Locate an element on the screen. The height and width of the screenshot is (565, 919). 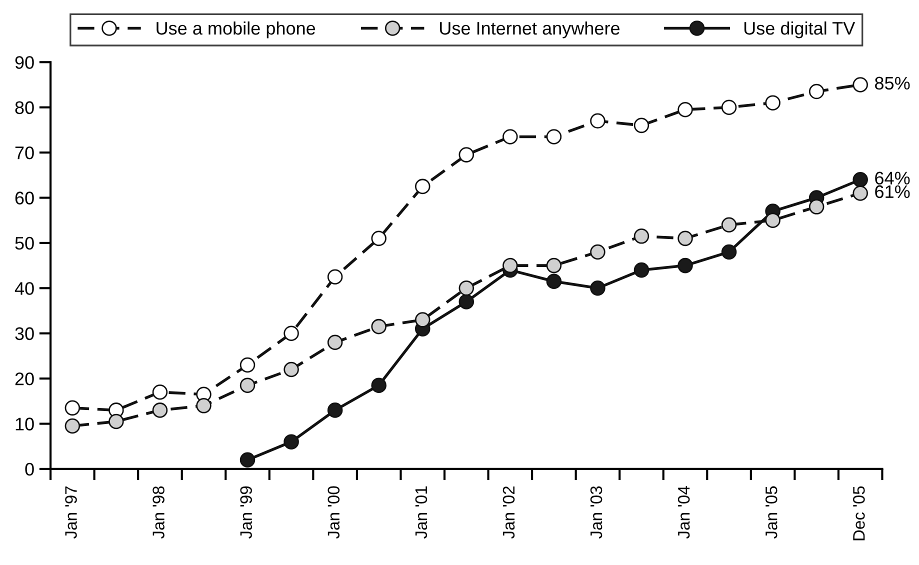
x-tick-label: Jan '05 is located at coordinates (771, 512).